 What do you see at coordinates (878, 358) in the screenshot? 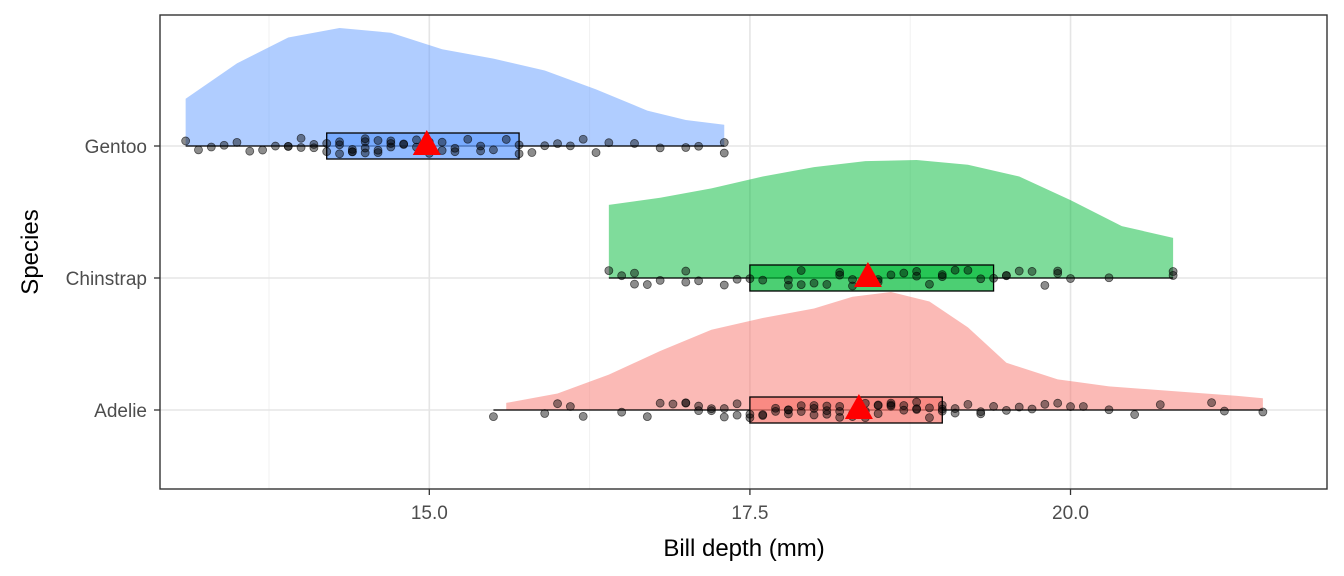
I see `series-adelie` at bounding box center [878, 358].